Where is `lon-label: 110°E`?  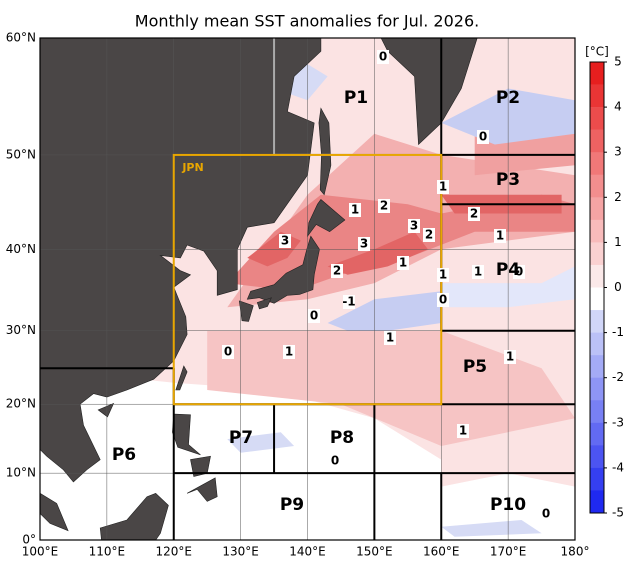 lon-label: 110°E is located at coordinates (107, 552).